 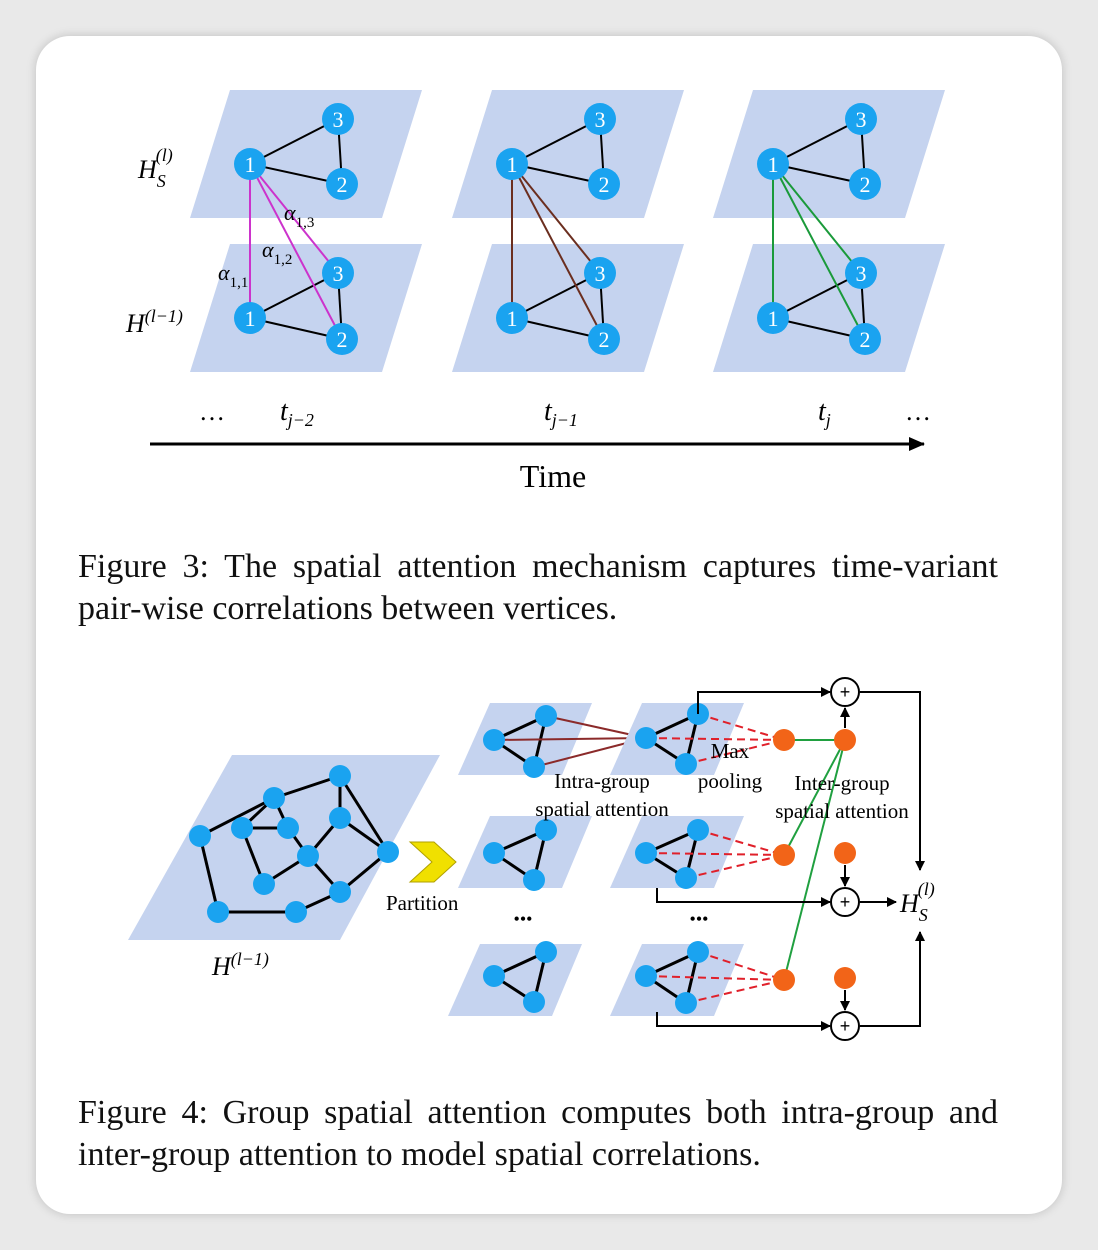 I want to click on inter-label-line2: spatial attention, so click(x=842, y=811).